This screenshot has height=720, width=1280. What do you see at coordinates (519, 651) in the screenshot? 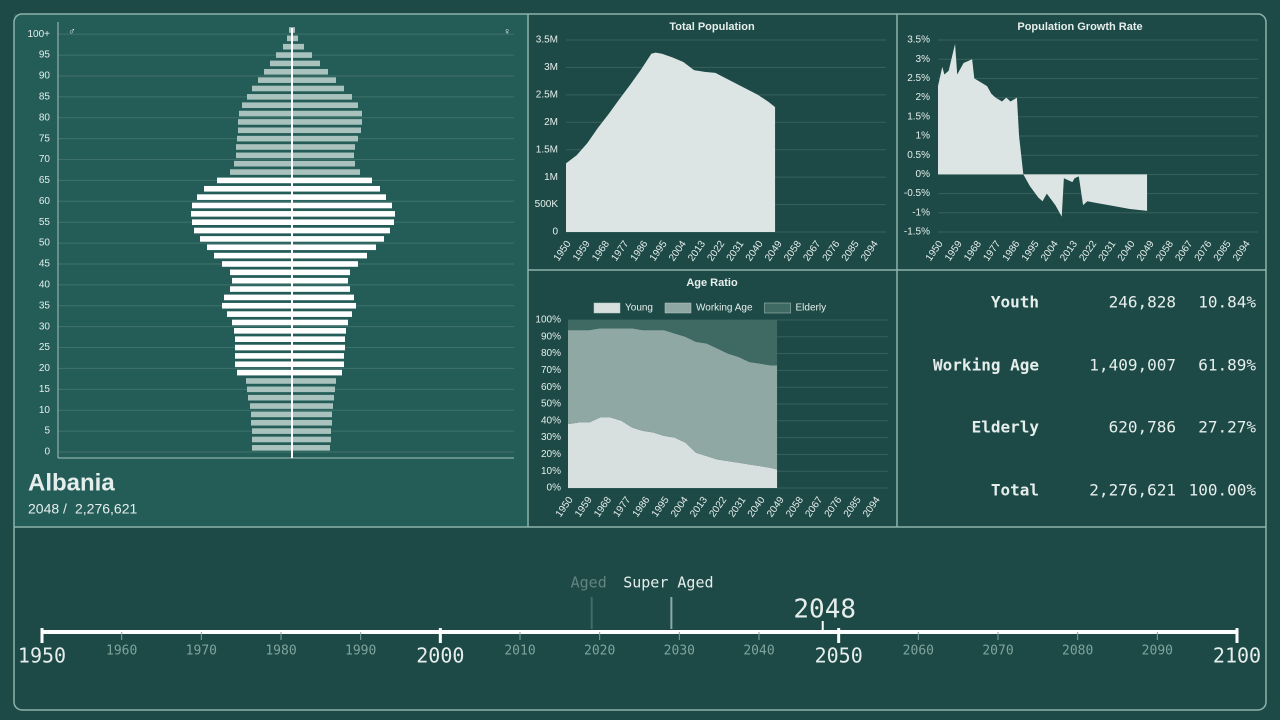
I see `minor-tick-label: 2010` at bounding box center [519, 651].